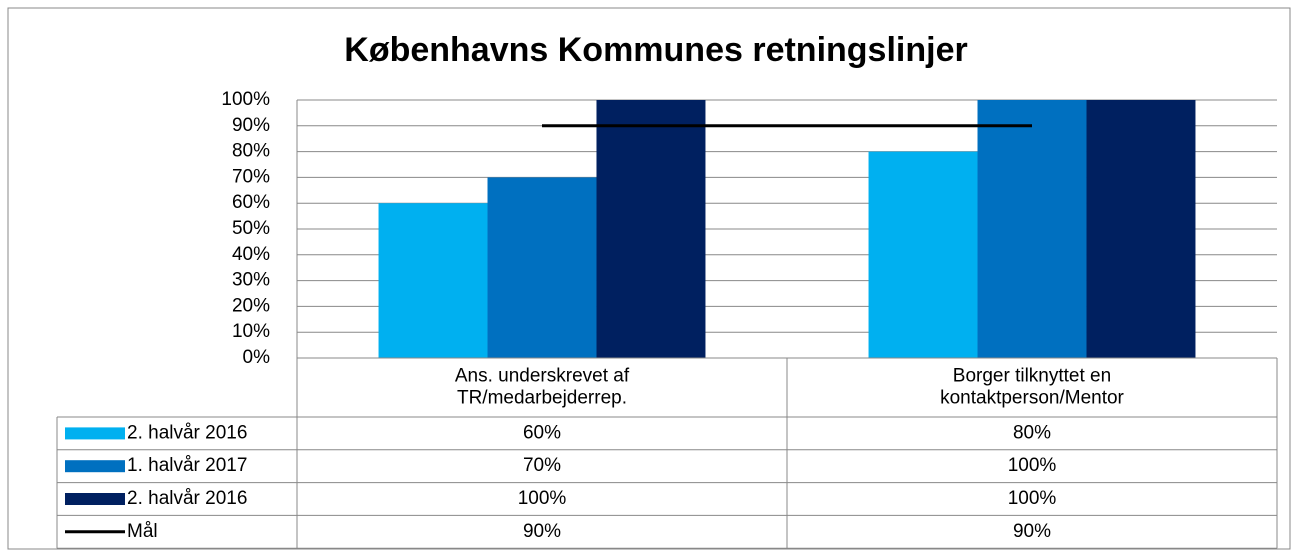 This screenshot has height=553, width=1299. What do you see at coordinates (251, 151) in the screenshot?
I see `y-tick-label: 80%` at bounding box center [251, 151].